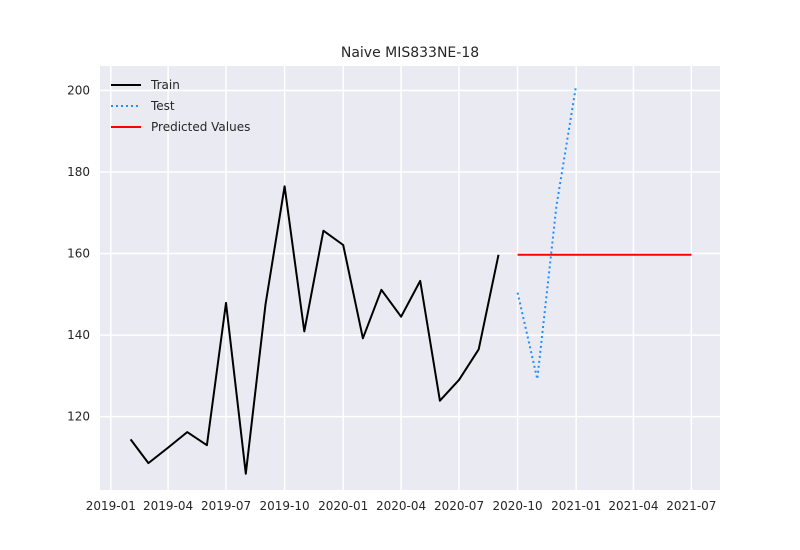  I want to click on x-tick-label: 2020-10, so click(518, 506).